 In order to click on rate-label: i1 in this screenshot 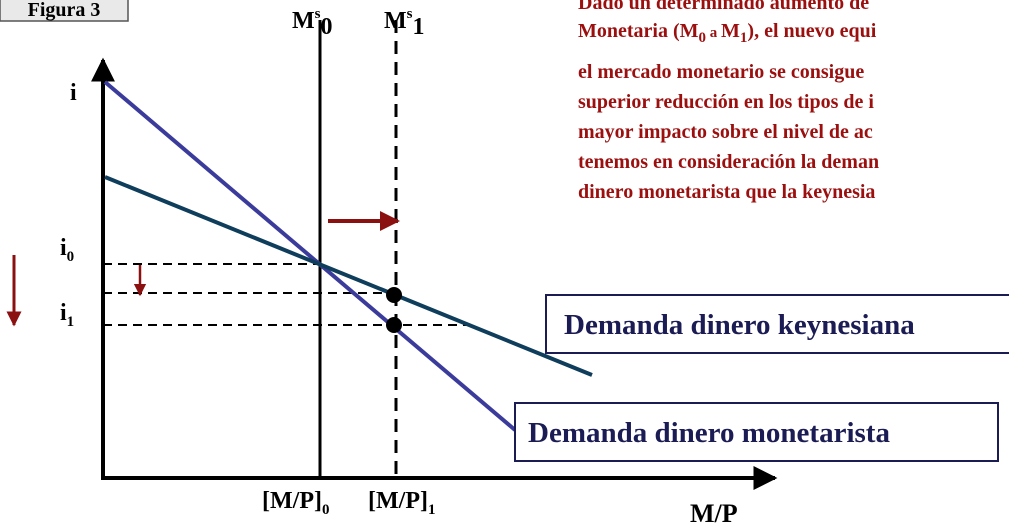, I will do `click(67, 315)`.